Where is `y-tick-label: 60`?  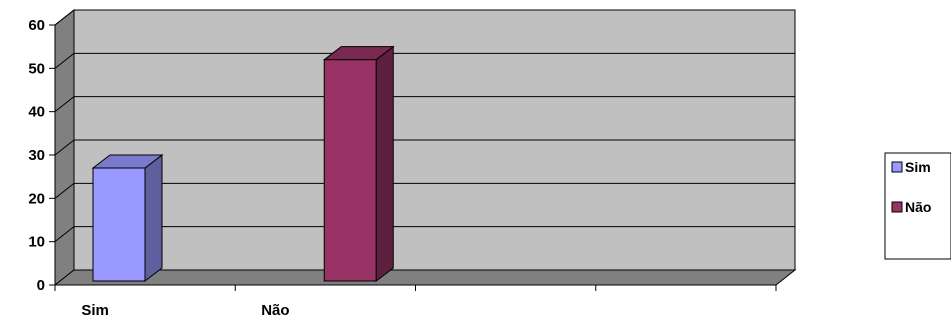 y-tick-label: 60 is located at coordinates (36, 25).